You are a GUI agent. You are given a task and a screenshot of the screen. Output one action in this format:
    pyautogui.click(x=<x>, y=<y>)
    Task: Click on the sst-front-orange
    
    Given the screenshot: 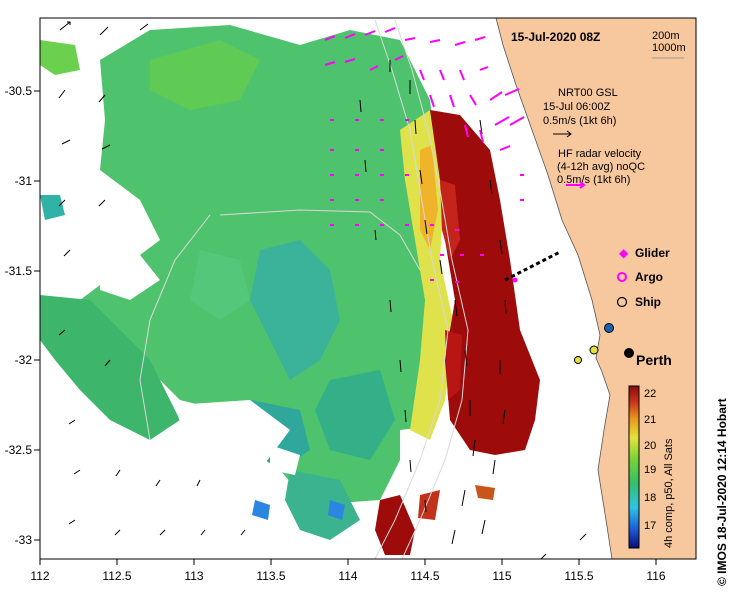 What is the action you would take?
    pyautogui.click(x=429, y=197)
    